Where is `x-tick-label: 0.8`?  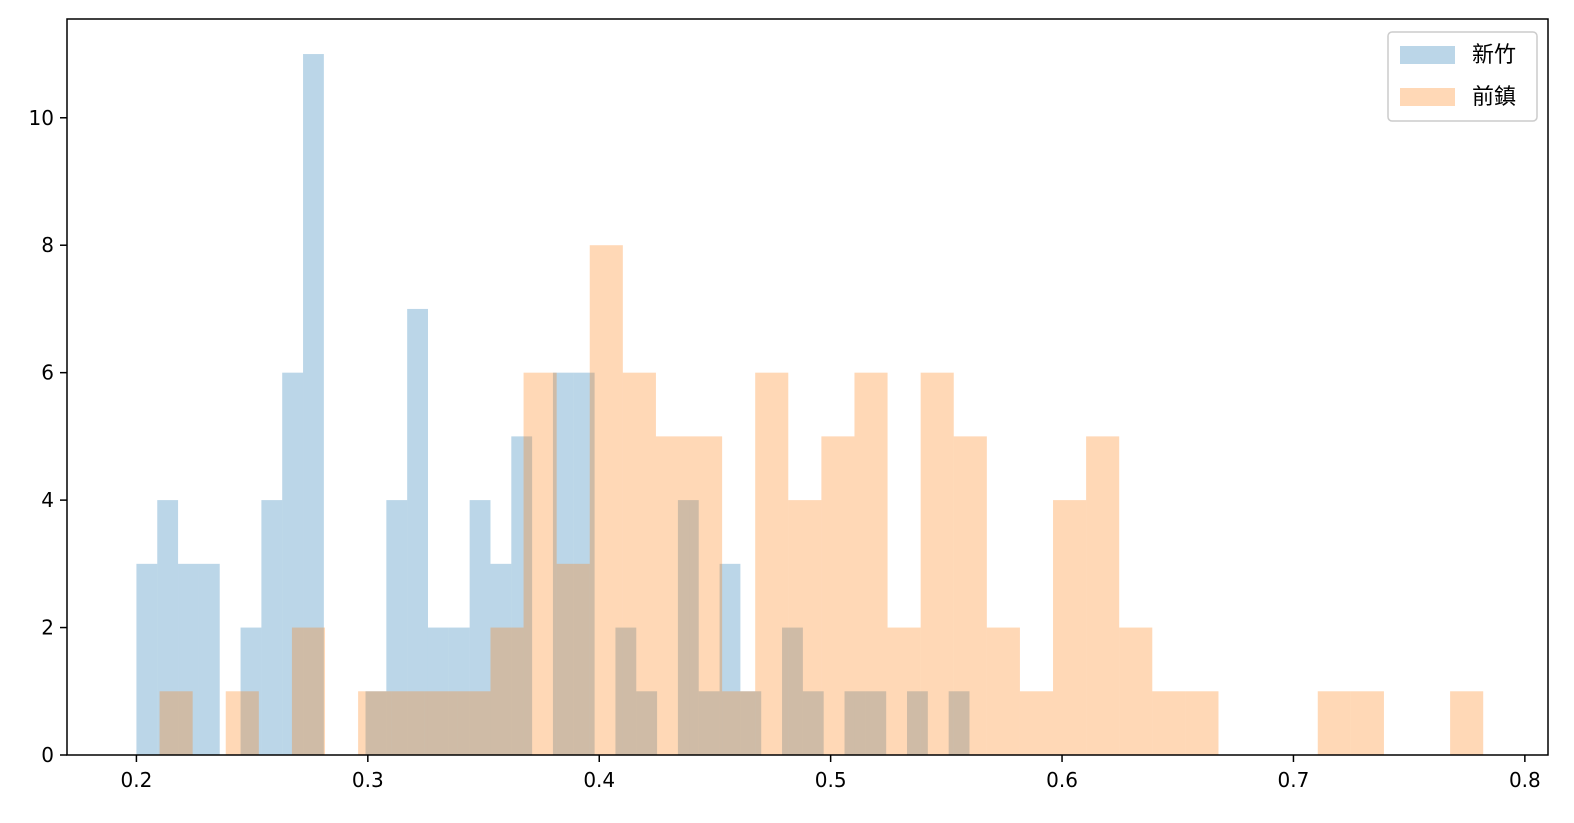
x-tick-label: 0.8 is located at coordinates (1525, 780).